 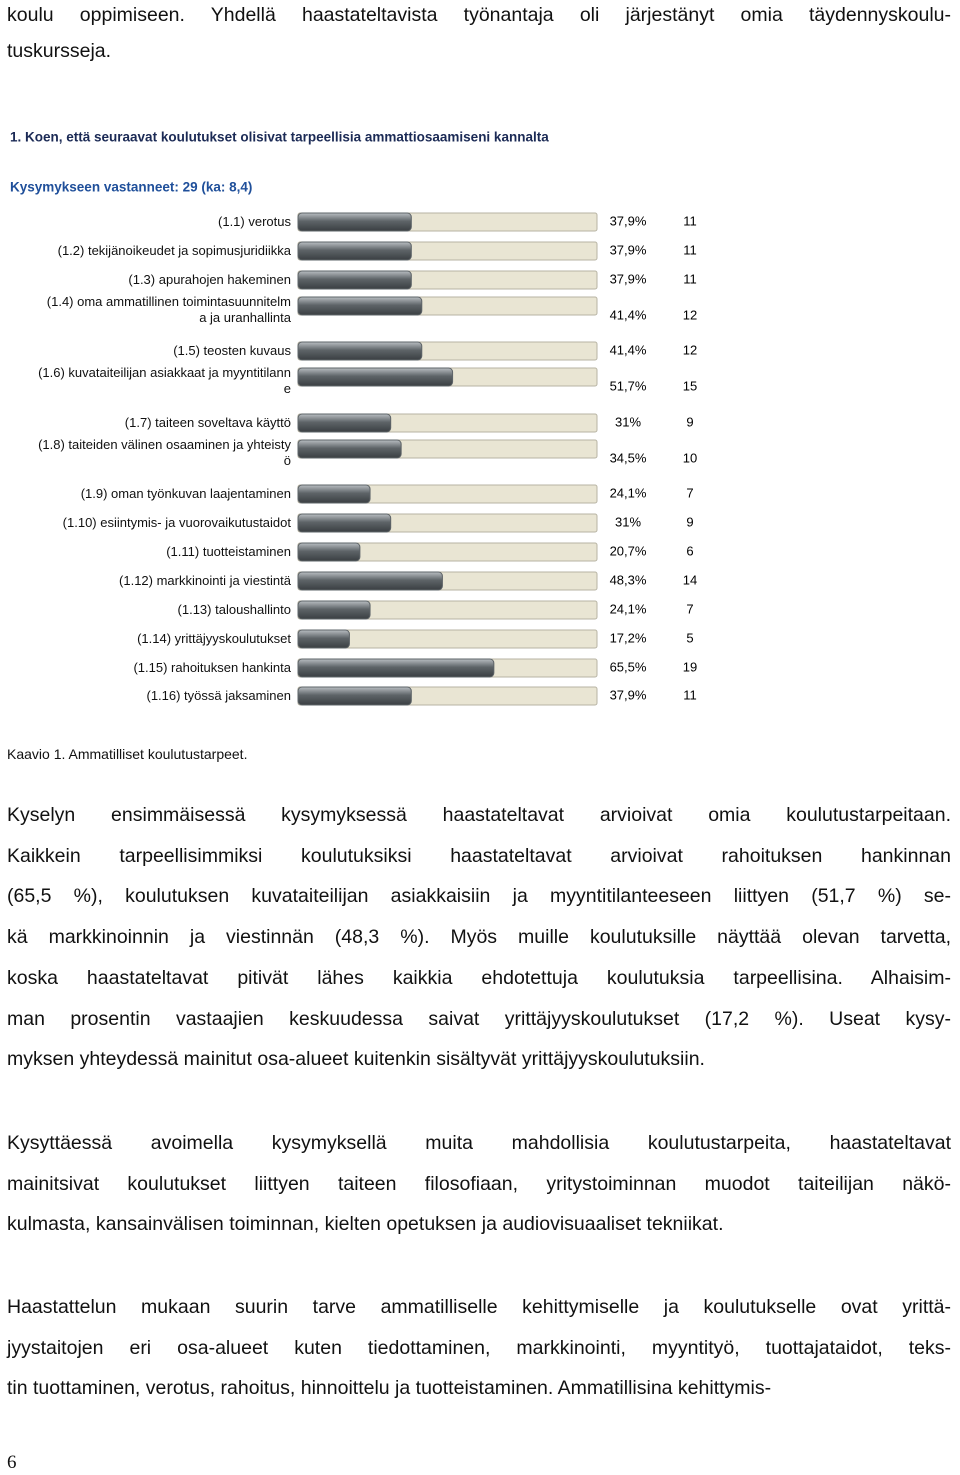 I want to click on page-number: 6, so click(x=12, y=1462).